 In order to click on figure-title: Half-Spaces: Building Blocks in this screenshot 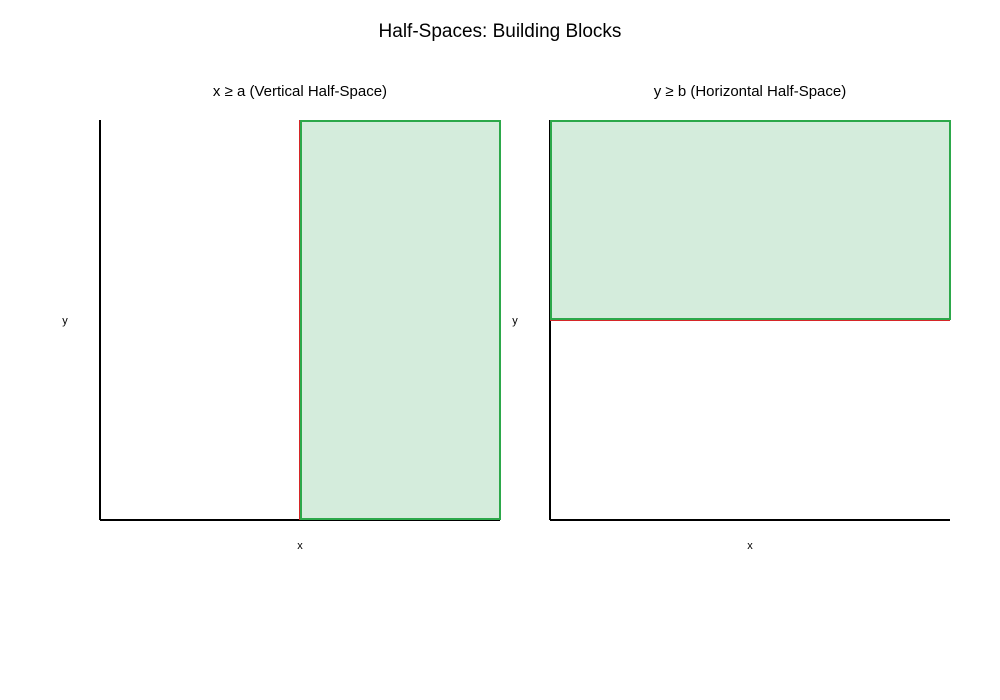, I will do `click(500, 31)`.